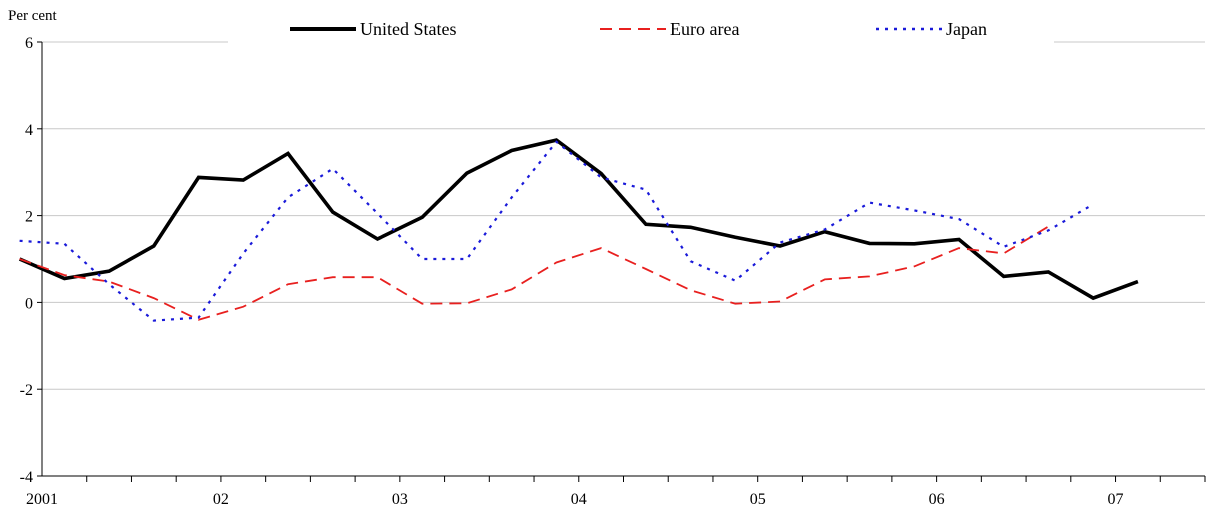 The image size is (1208, 520). Describe the element at coordinates (26, 477) in the screenshot. I see `y-tick-label: -4` at that location.